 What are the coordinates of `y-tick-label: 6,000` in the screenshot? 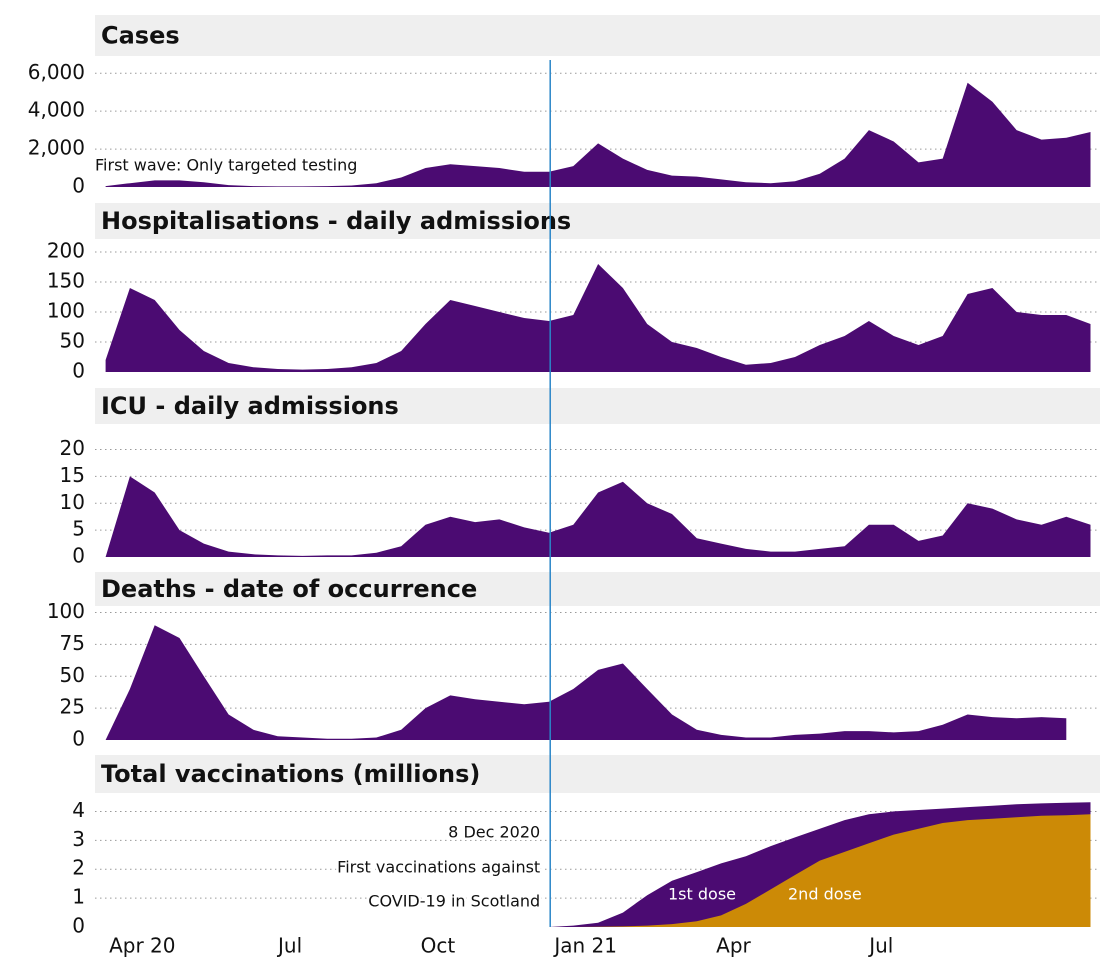 It's located at (56, 72).